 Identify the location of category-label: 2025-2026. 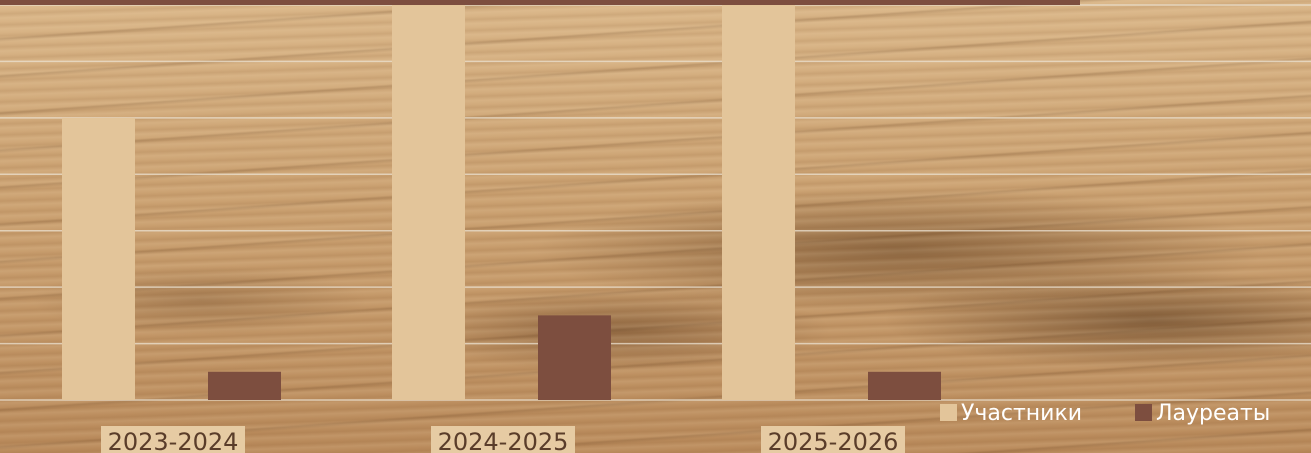
(833, 440).